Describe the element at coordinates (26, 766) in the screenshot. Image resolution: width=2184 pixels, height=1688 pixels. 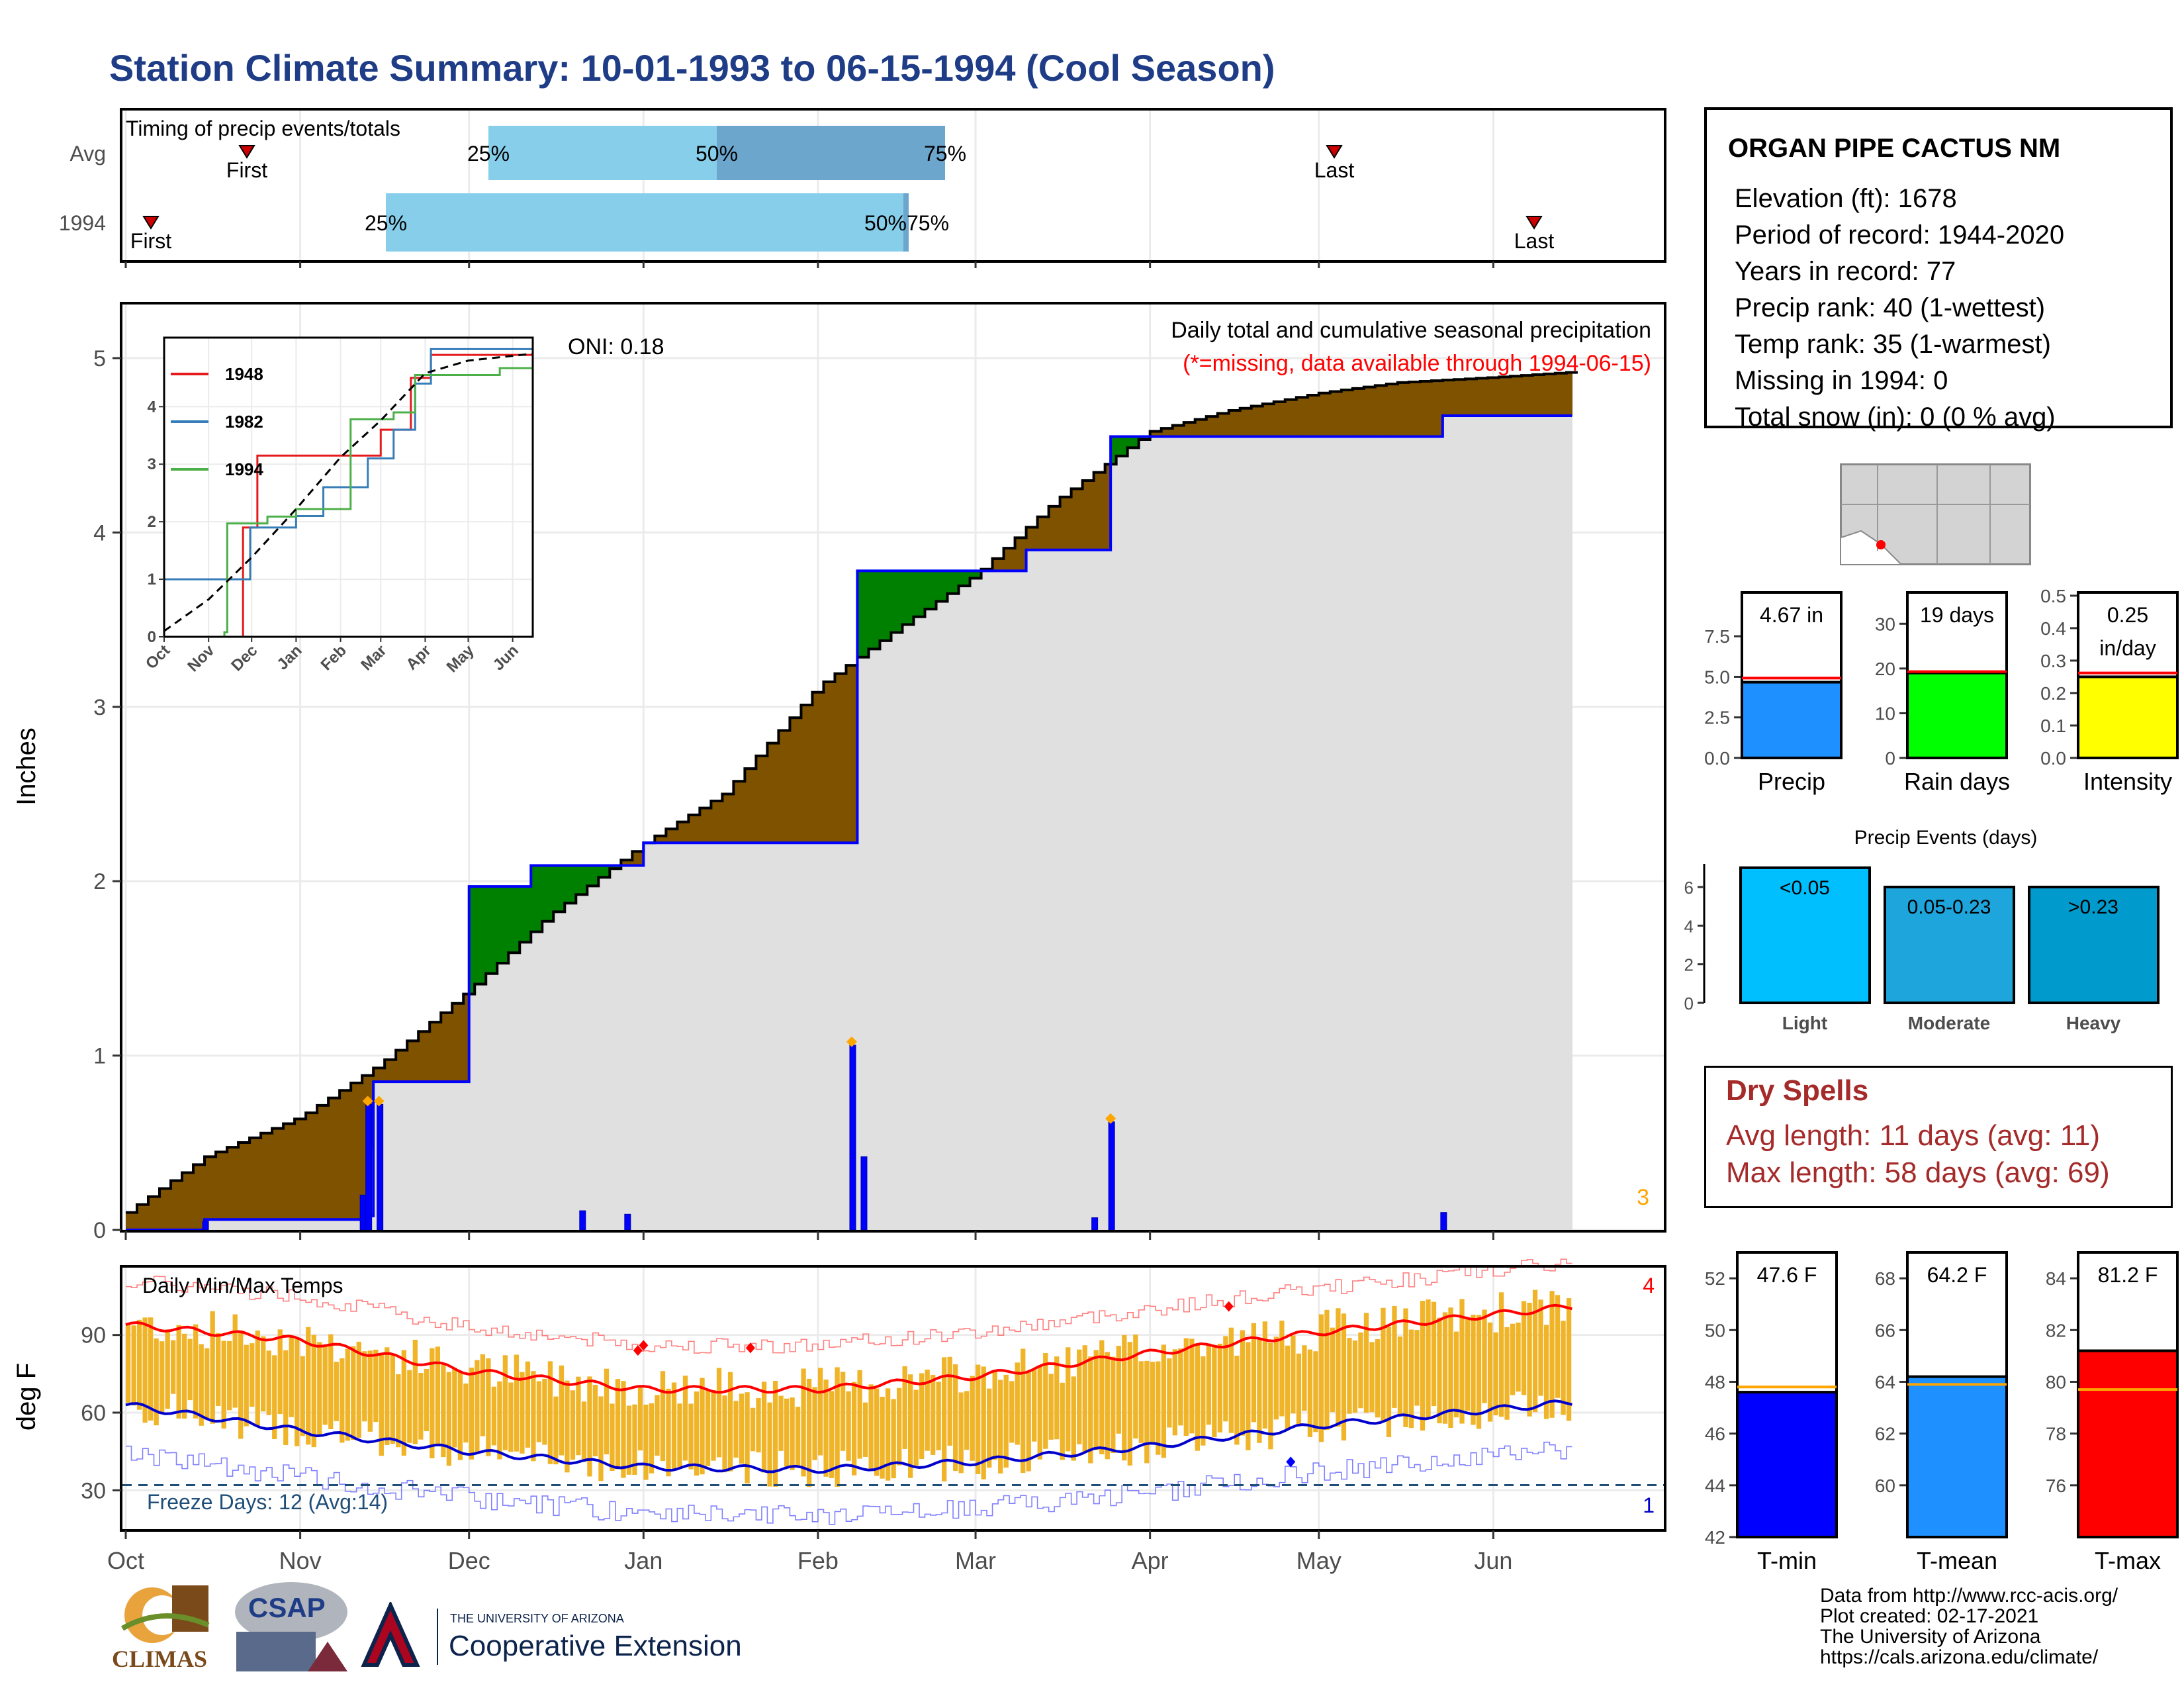
I see `precip-ylabel: Inches` at that location.